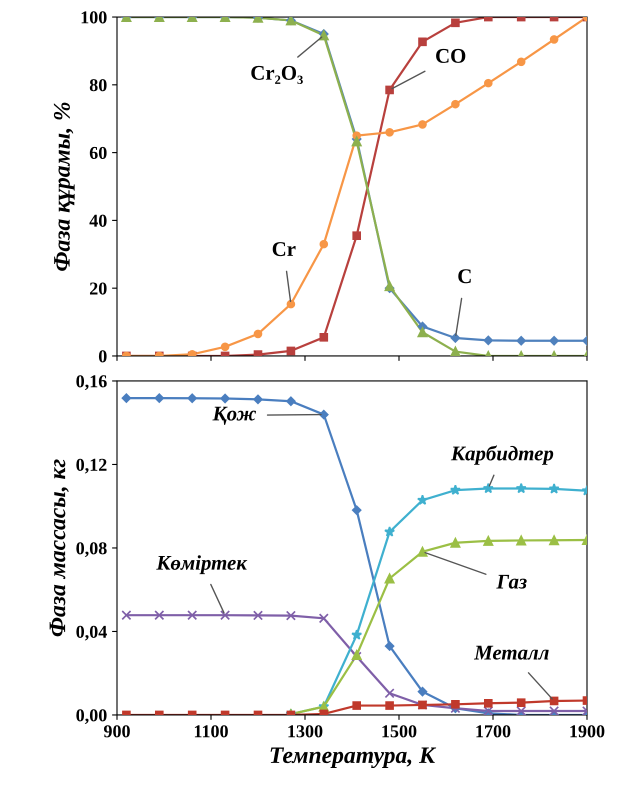 This screenshot has height=796, width=627. Describe the element at coordinates (98, 288) in the screenshot. I see `y-tick-label: 20` at that location.